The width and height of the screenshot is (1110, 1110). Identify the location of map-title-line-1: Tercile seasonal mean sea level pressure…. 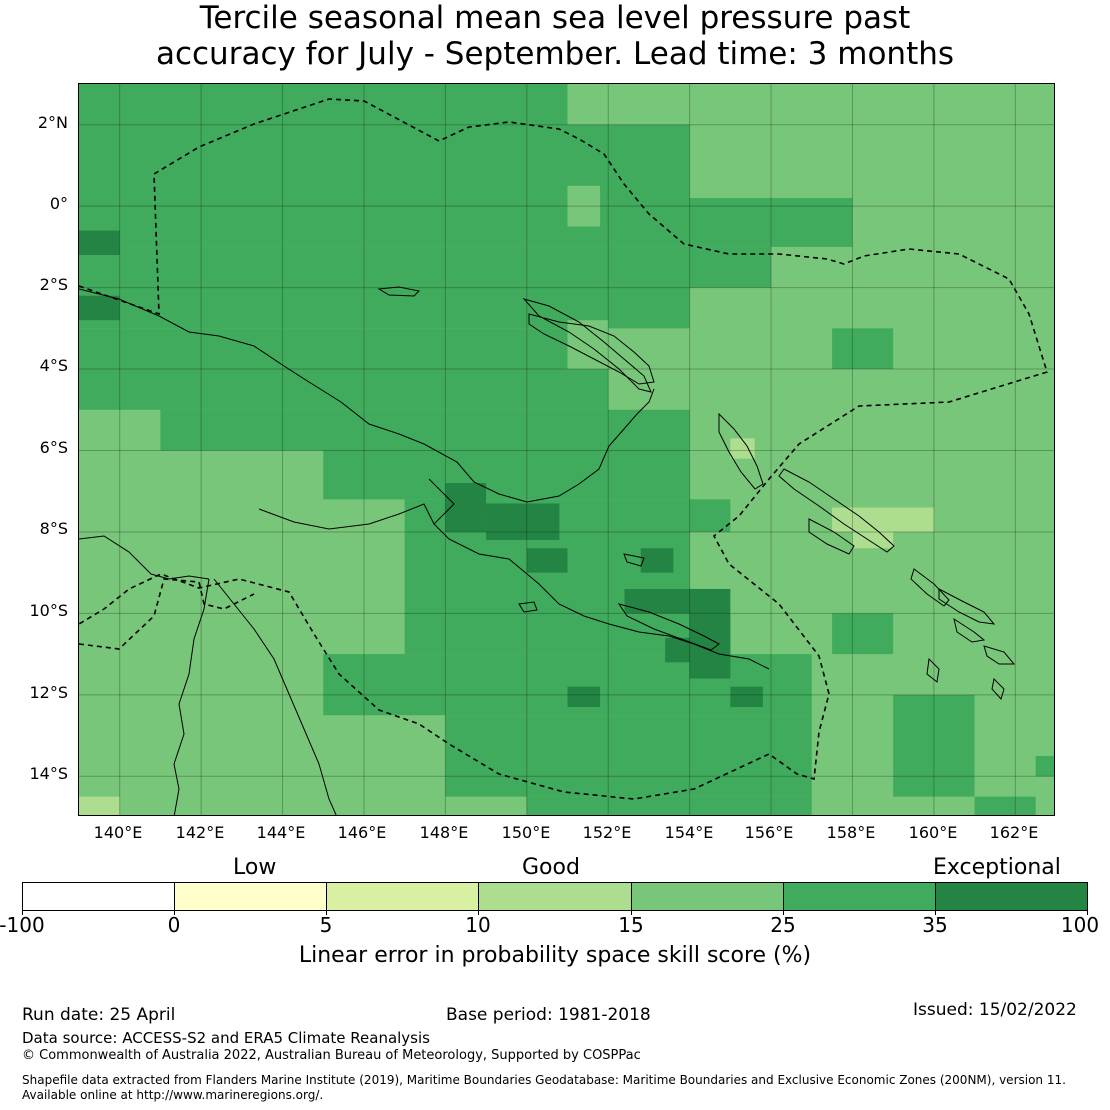
(555, 18).